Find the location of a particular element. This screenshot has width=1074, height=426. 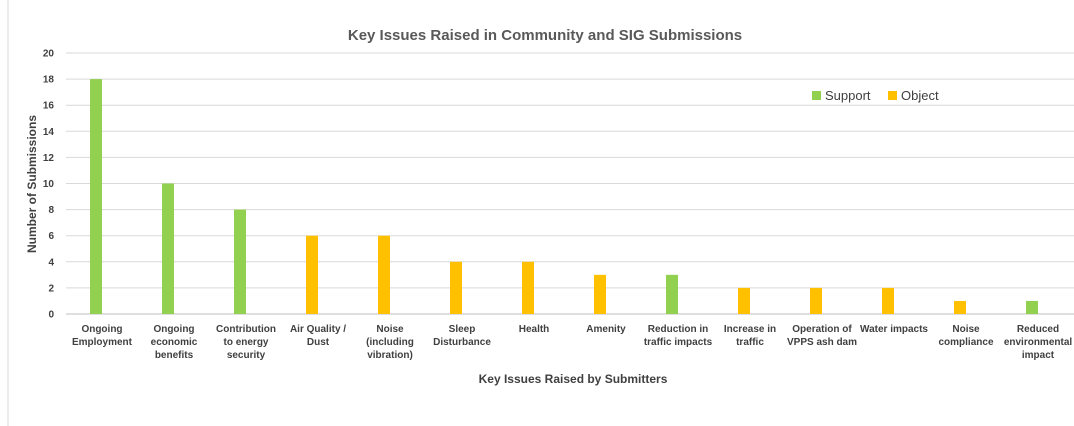

x-tick-label: Increase in traffic is located at coordinates (750, 336).